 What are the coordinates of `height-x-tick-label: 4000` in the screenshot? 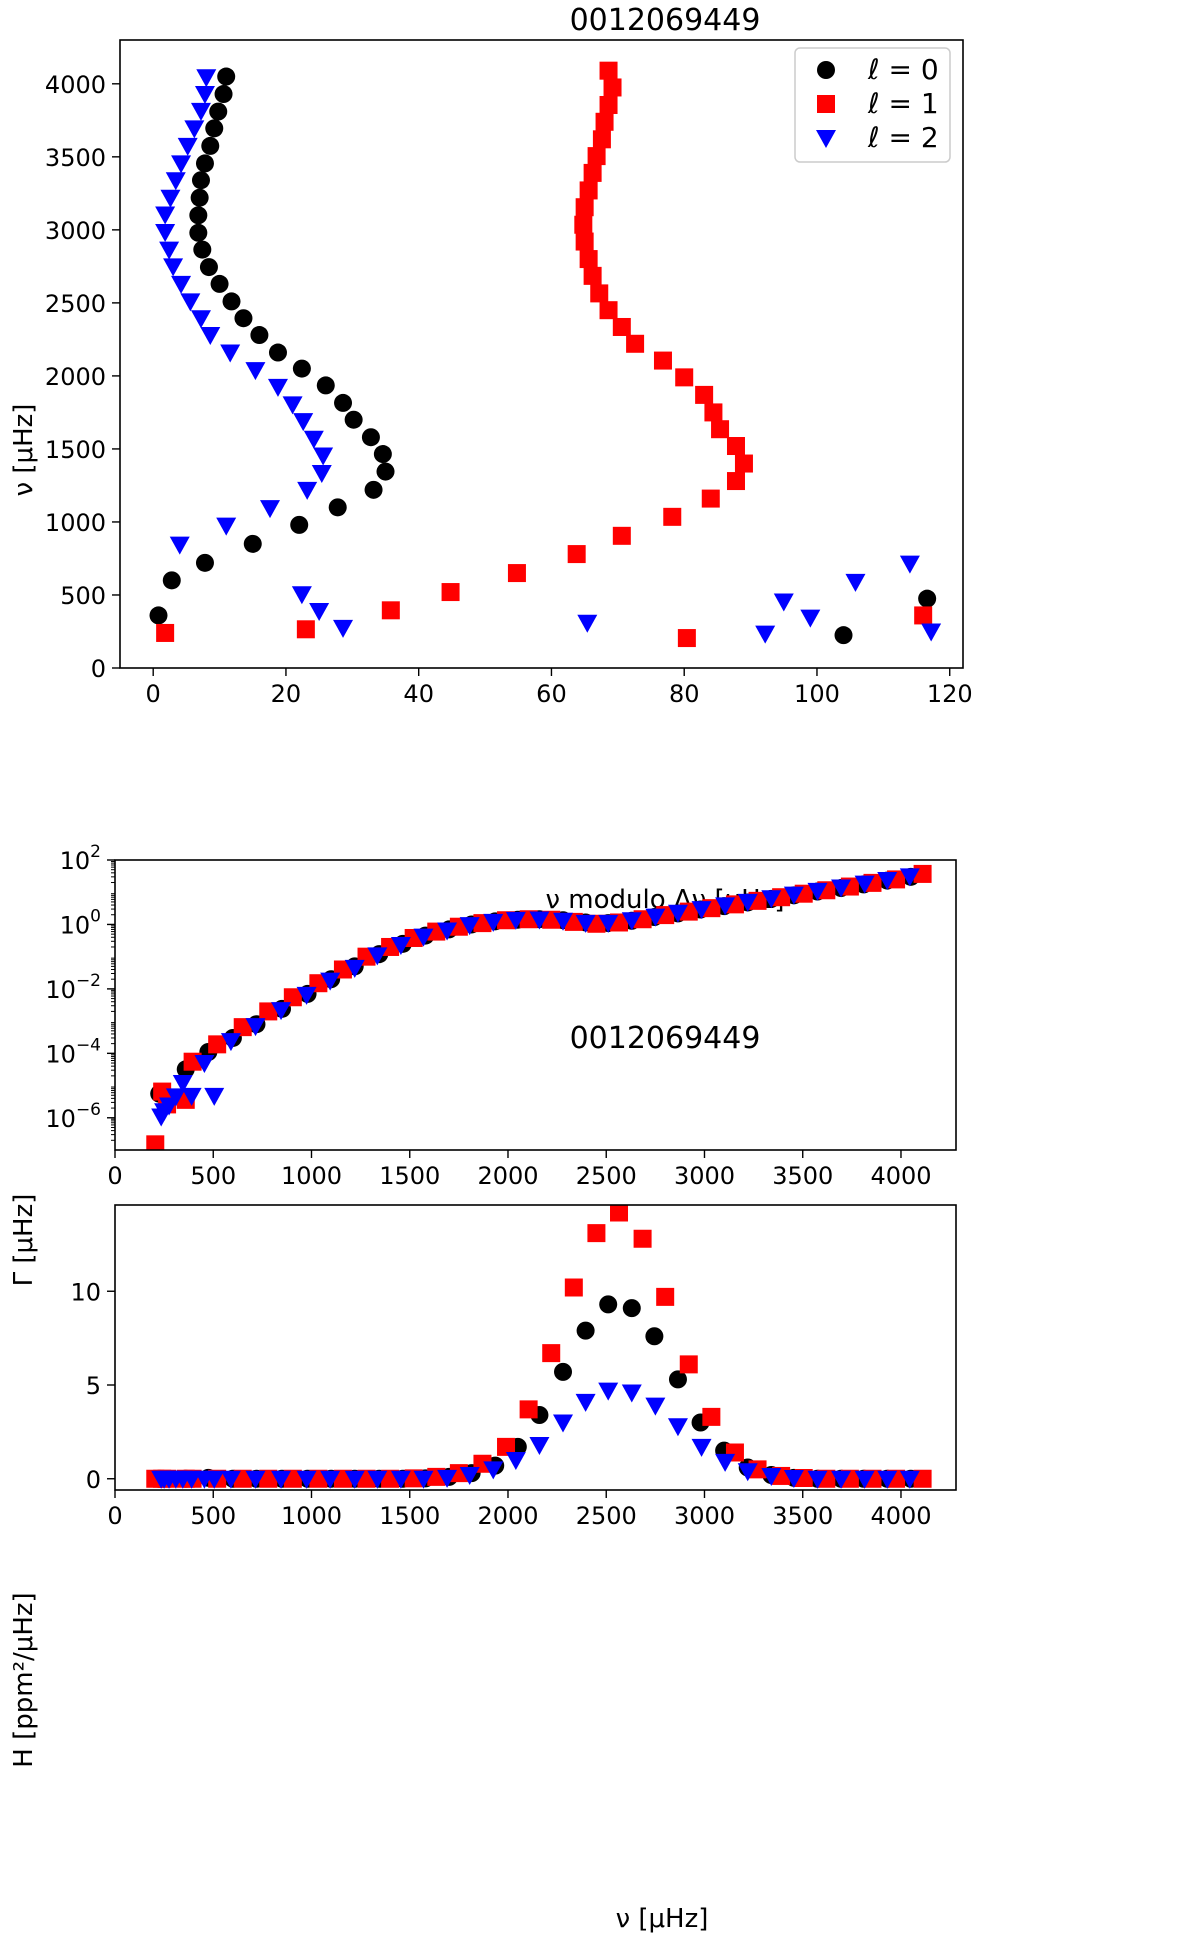 It's located at (900, 1516).